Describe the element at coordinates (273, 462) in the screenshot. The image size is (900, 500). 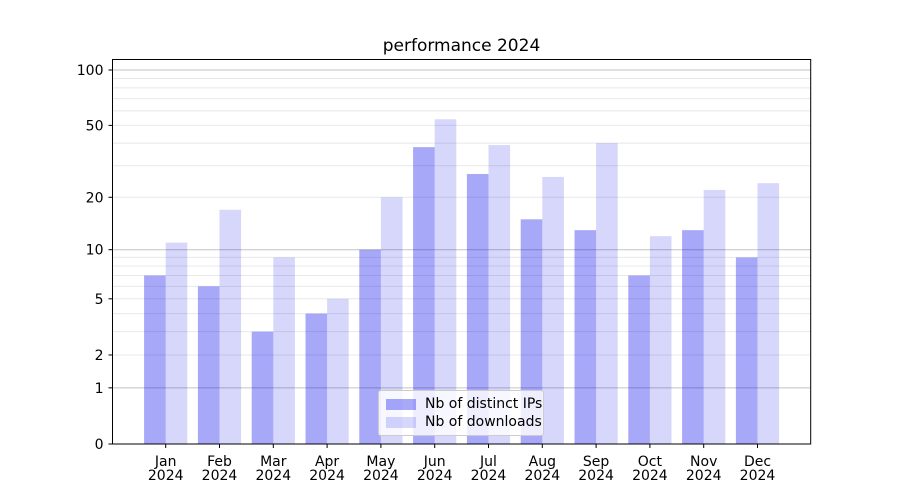
I see `x-tick-label-month: Mar` at that location.